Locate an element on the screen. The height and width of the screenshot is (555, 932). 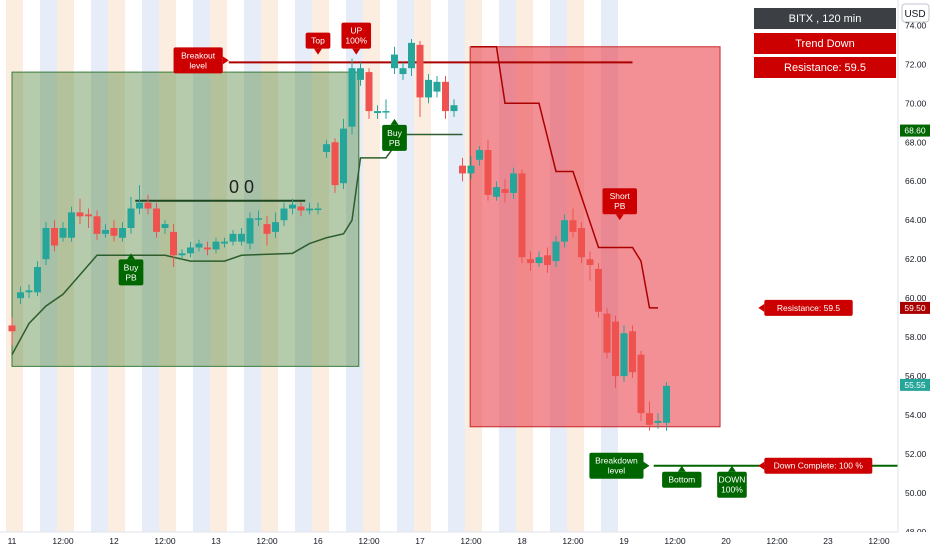
callout-label: Bottom is located at coordinates (682, 476).